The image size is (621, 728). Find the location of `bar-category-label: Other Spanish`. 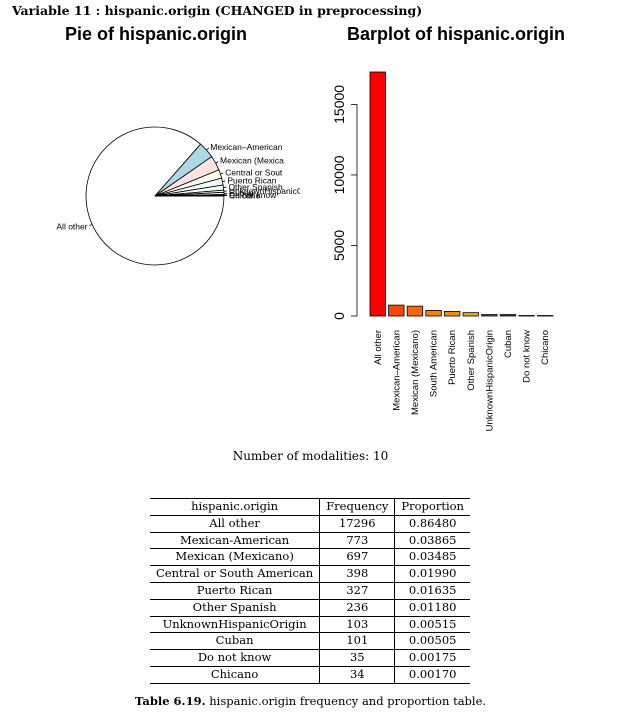

bar-category-label: Other Spanish is located at coordinates (471, 360).